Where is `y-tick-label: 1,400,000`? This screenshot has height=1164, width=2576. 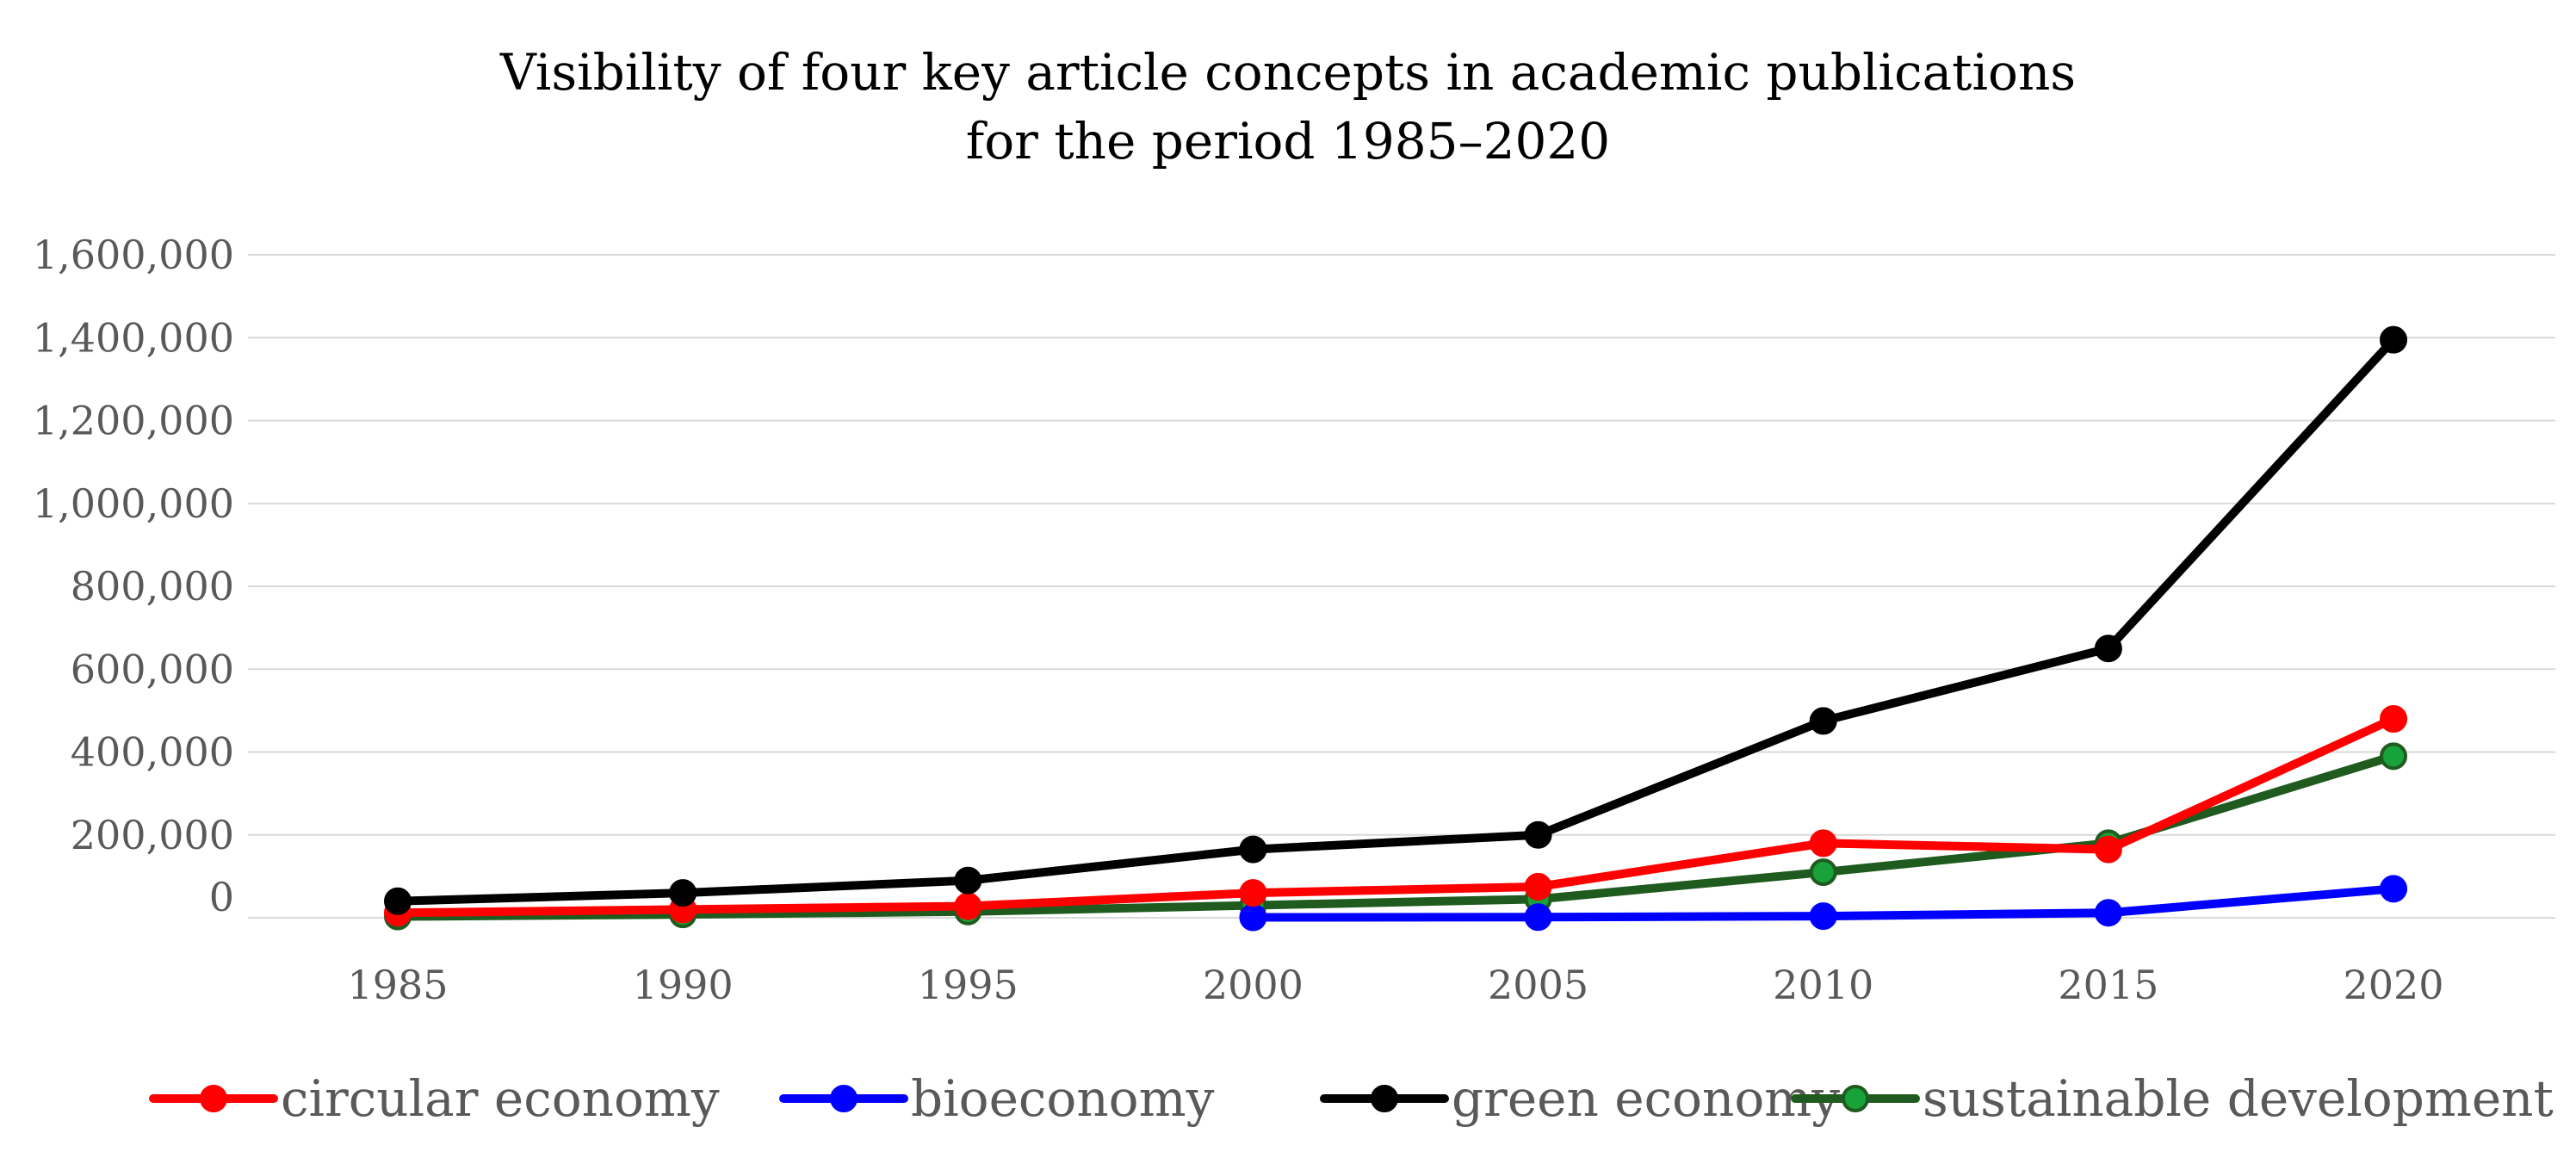 y-tick-label: 1,400,000 is located at coordinates (133, 337).